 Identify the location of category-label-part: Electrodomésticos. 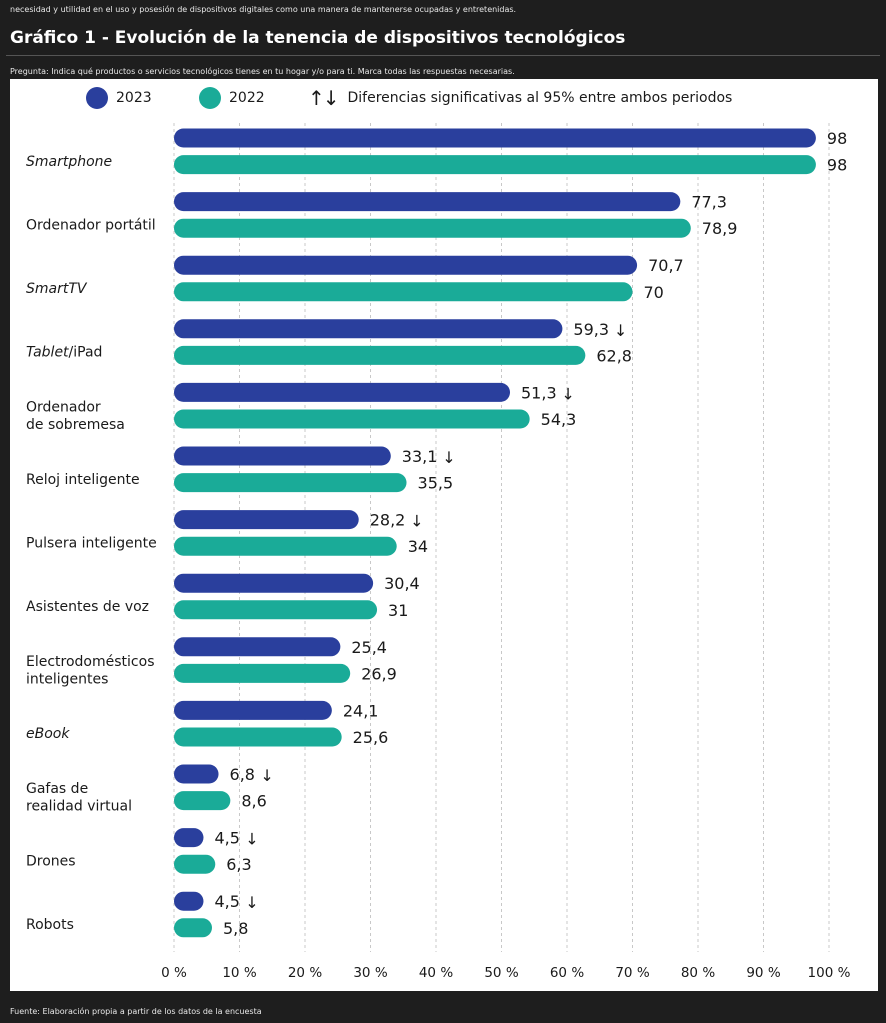
(90, 662).